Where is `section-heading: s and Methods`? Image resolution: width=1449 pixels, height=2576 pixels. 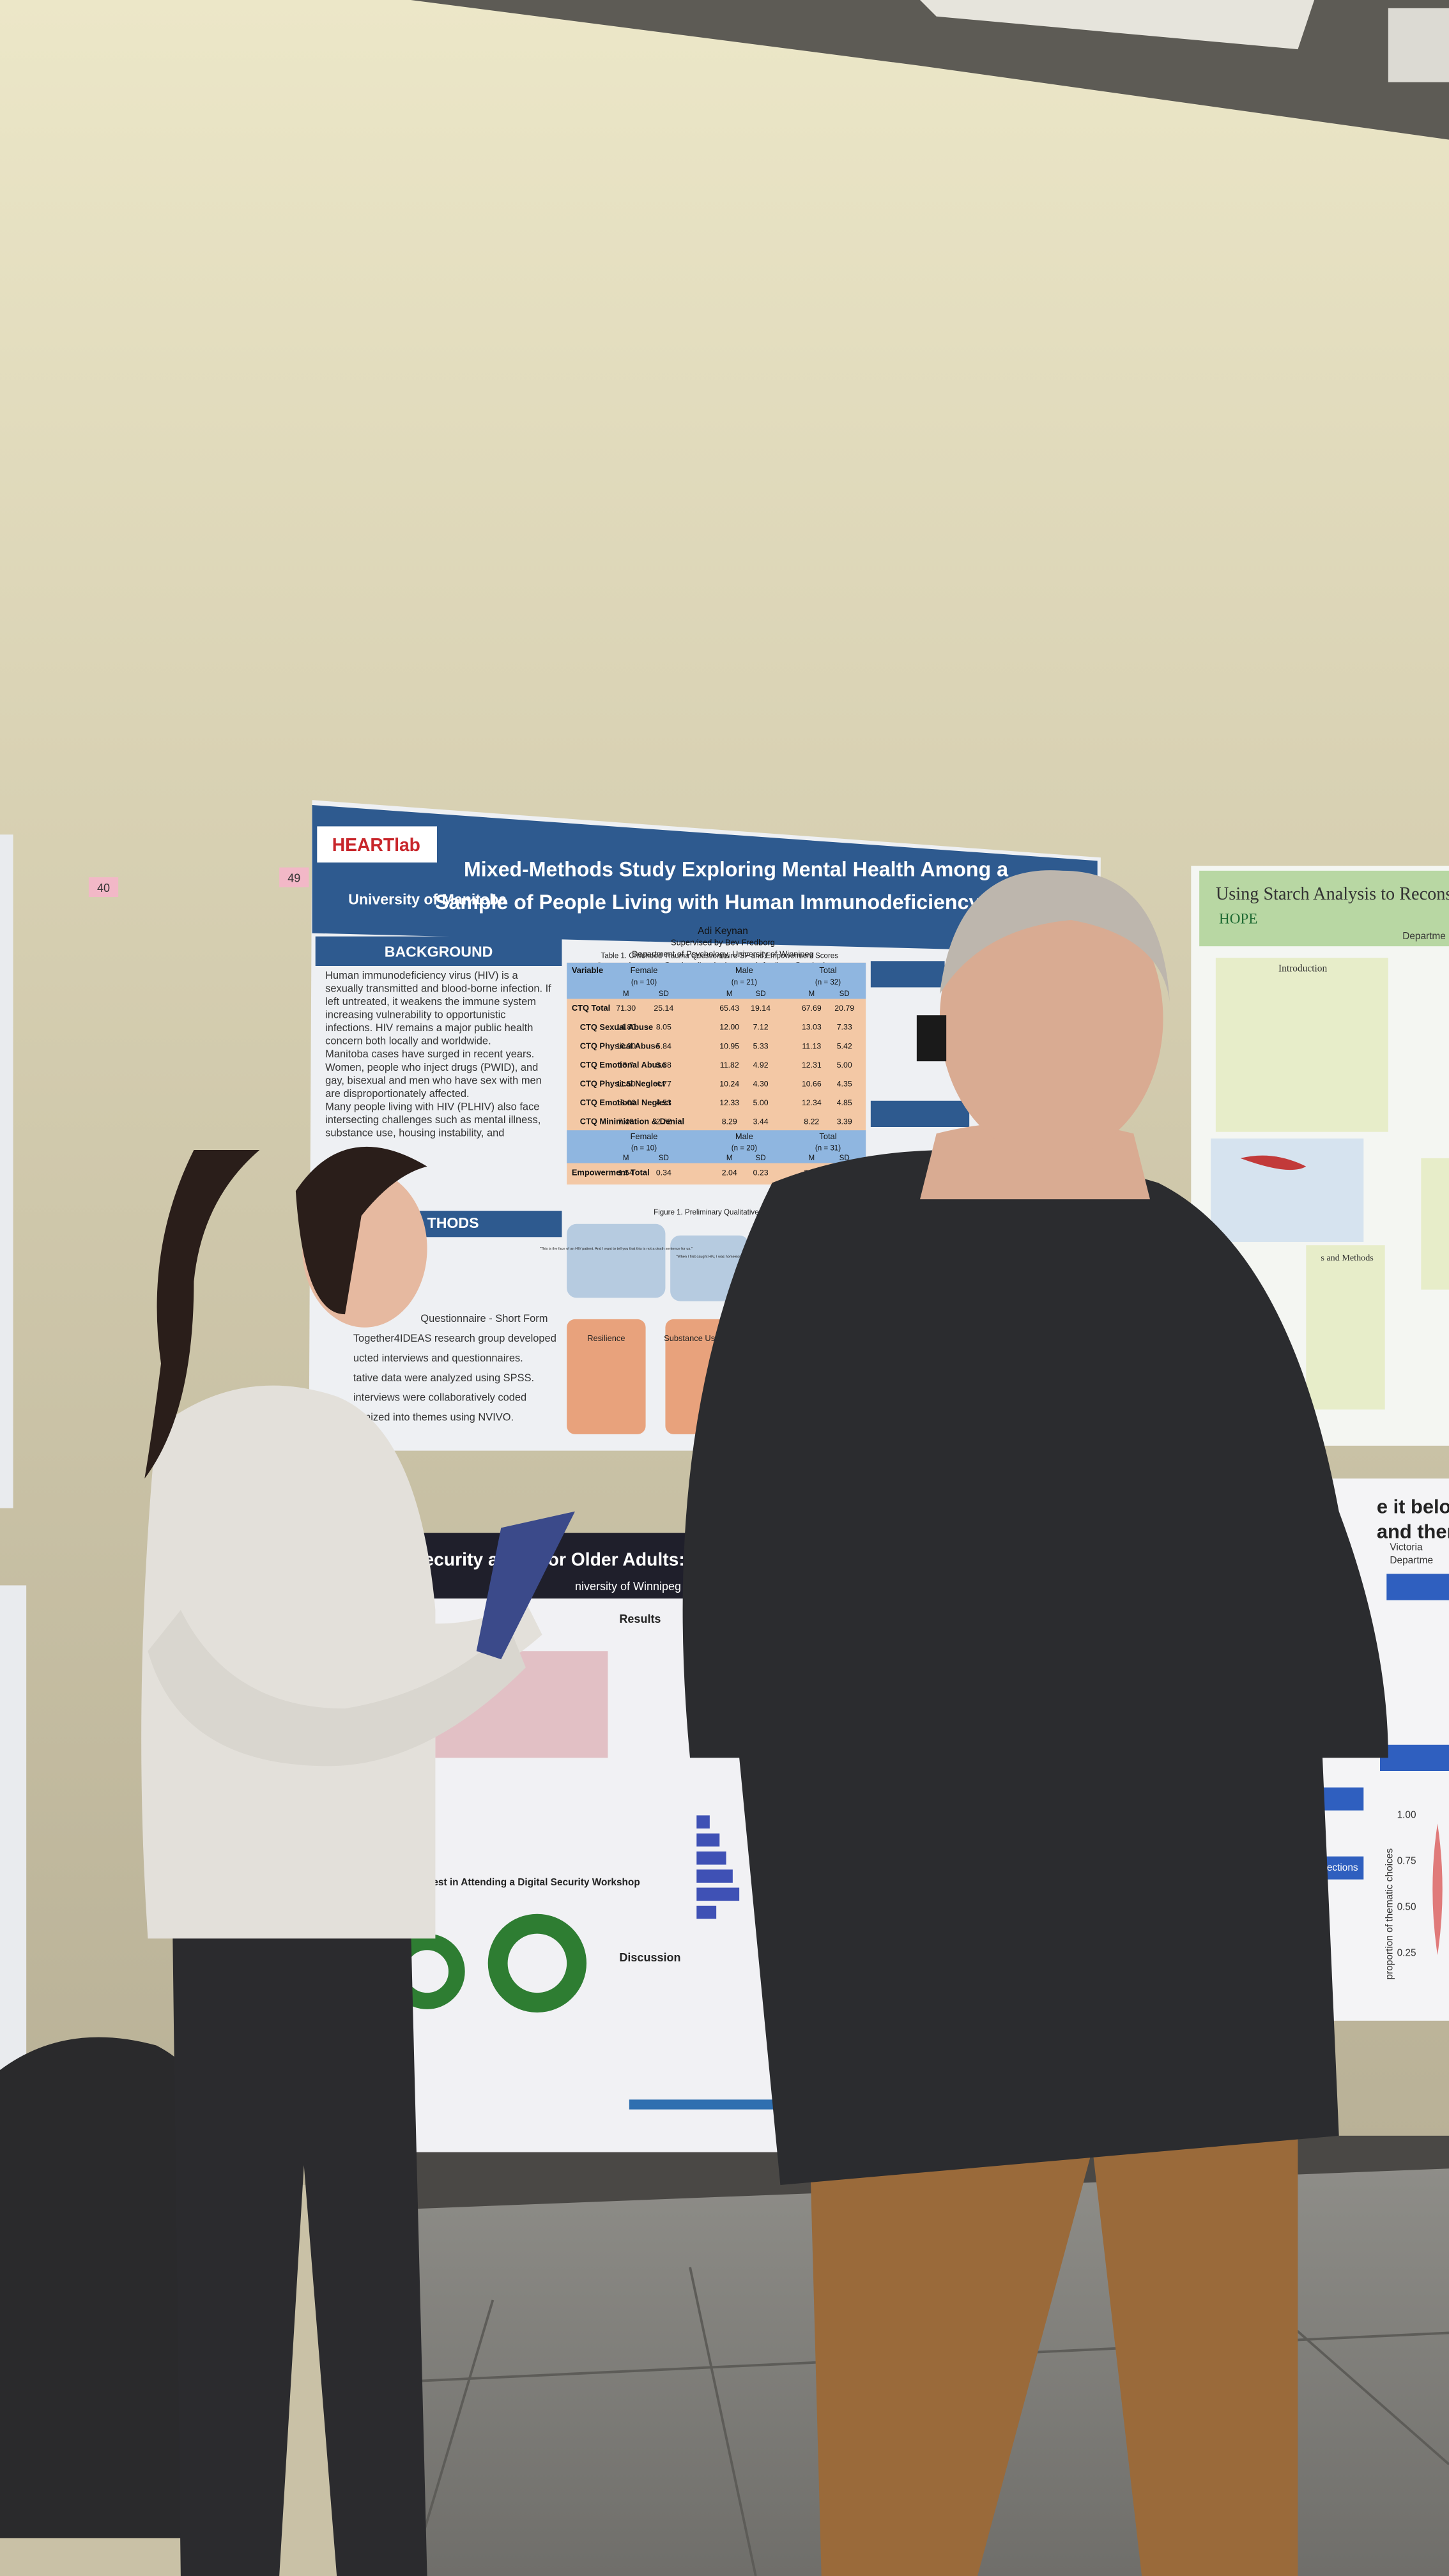
section-heading: s and Methods is located at coordinates (1347, 1258).